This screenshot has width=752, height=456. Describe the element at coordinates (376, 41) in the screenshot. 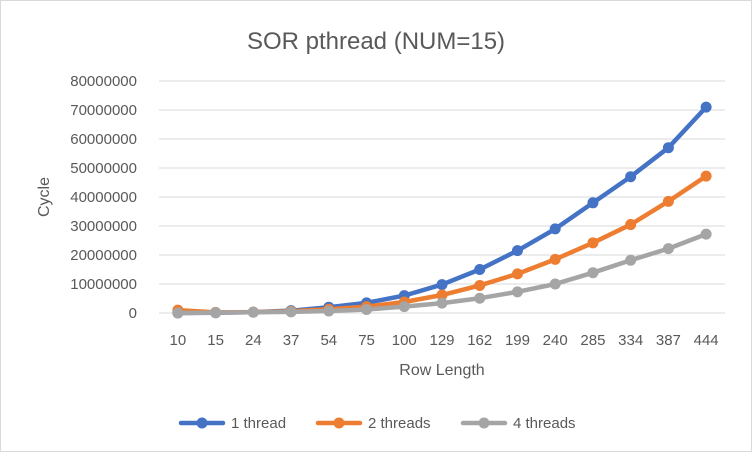

I see `chart-title: SOR pthread (NUM=15)` at that location.